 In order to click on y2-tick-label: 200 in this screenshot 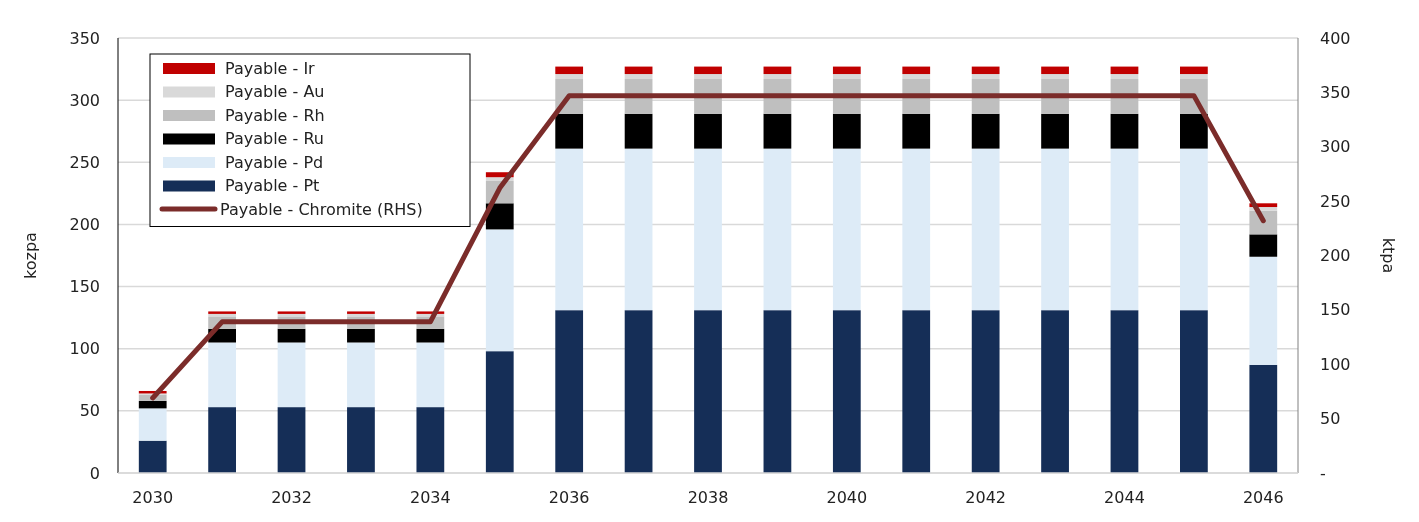, I will do `click(1335, 256)`.